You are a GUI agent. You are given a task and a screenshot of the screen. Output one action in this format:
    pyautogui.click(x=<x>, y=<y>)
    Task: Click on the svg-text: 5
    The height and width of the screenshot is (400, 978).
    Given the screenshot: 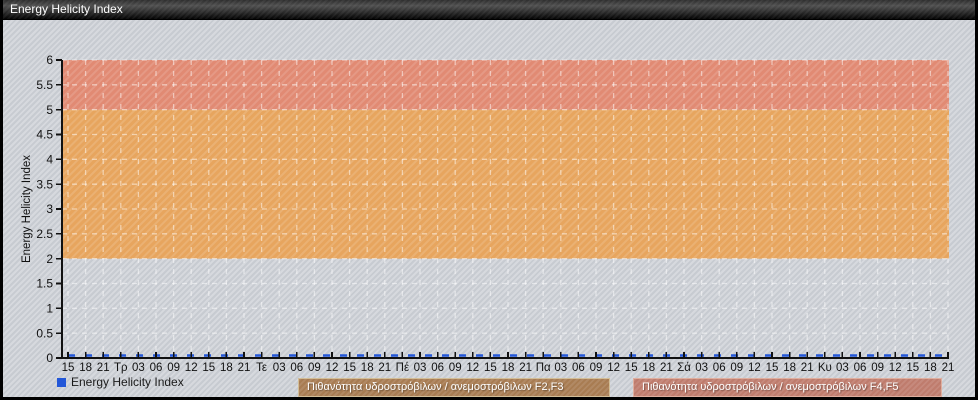 What is the action you would take?
    pyautogui.click(x=49, y=110)
    